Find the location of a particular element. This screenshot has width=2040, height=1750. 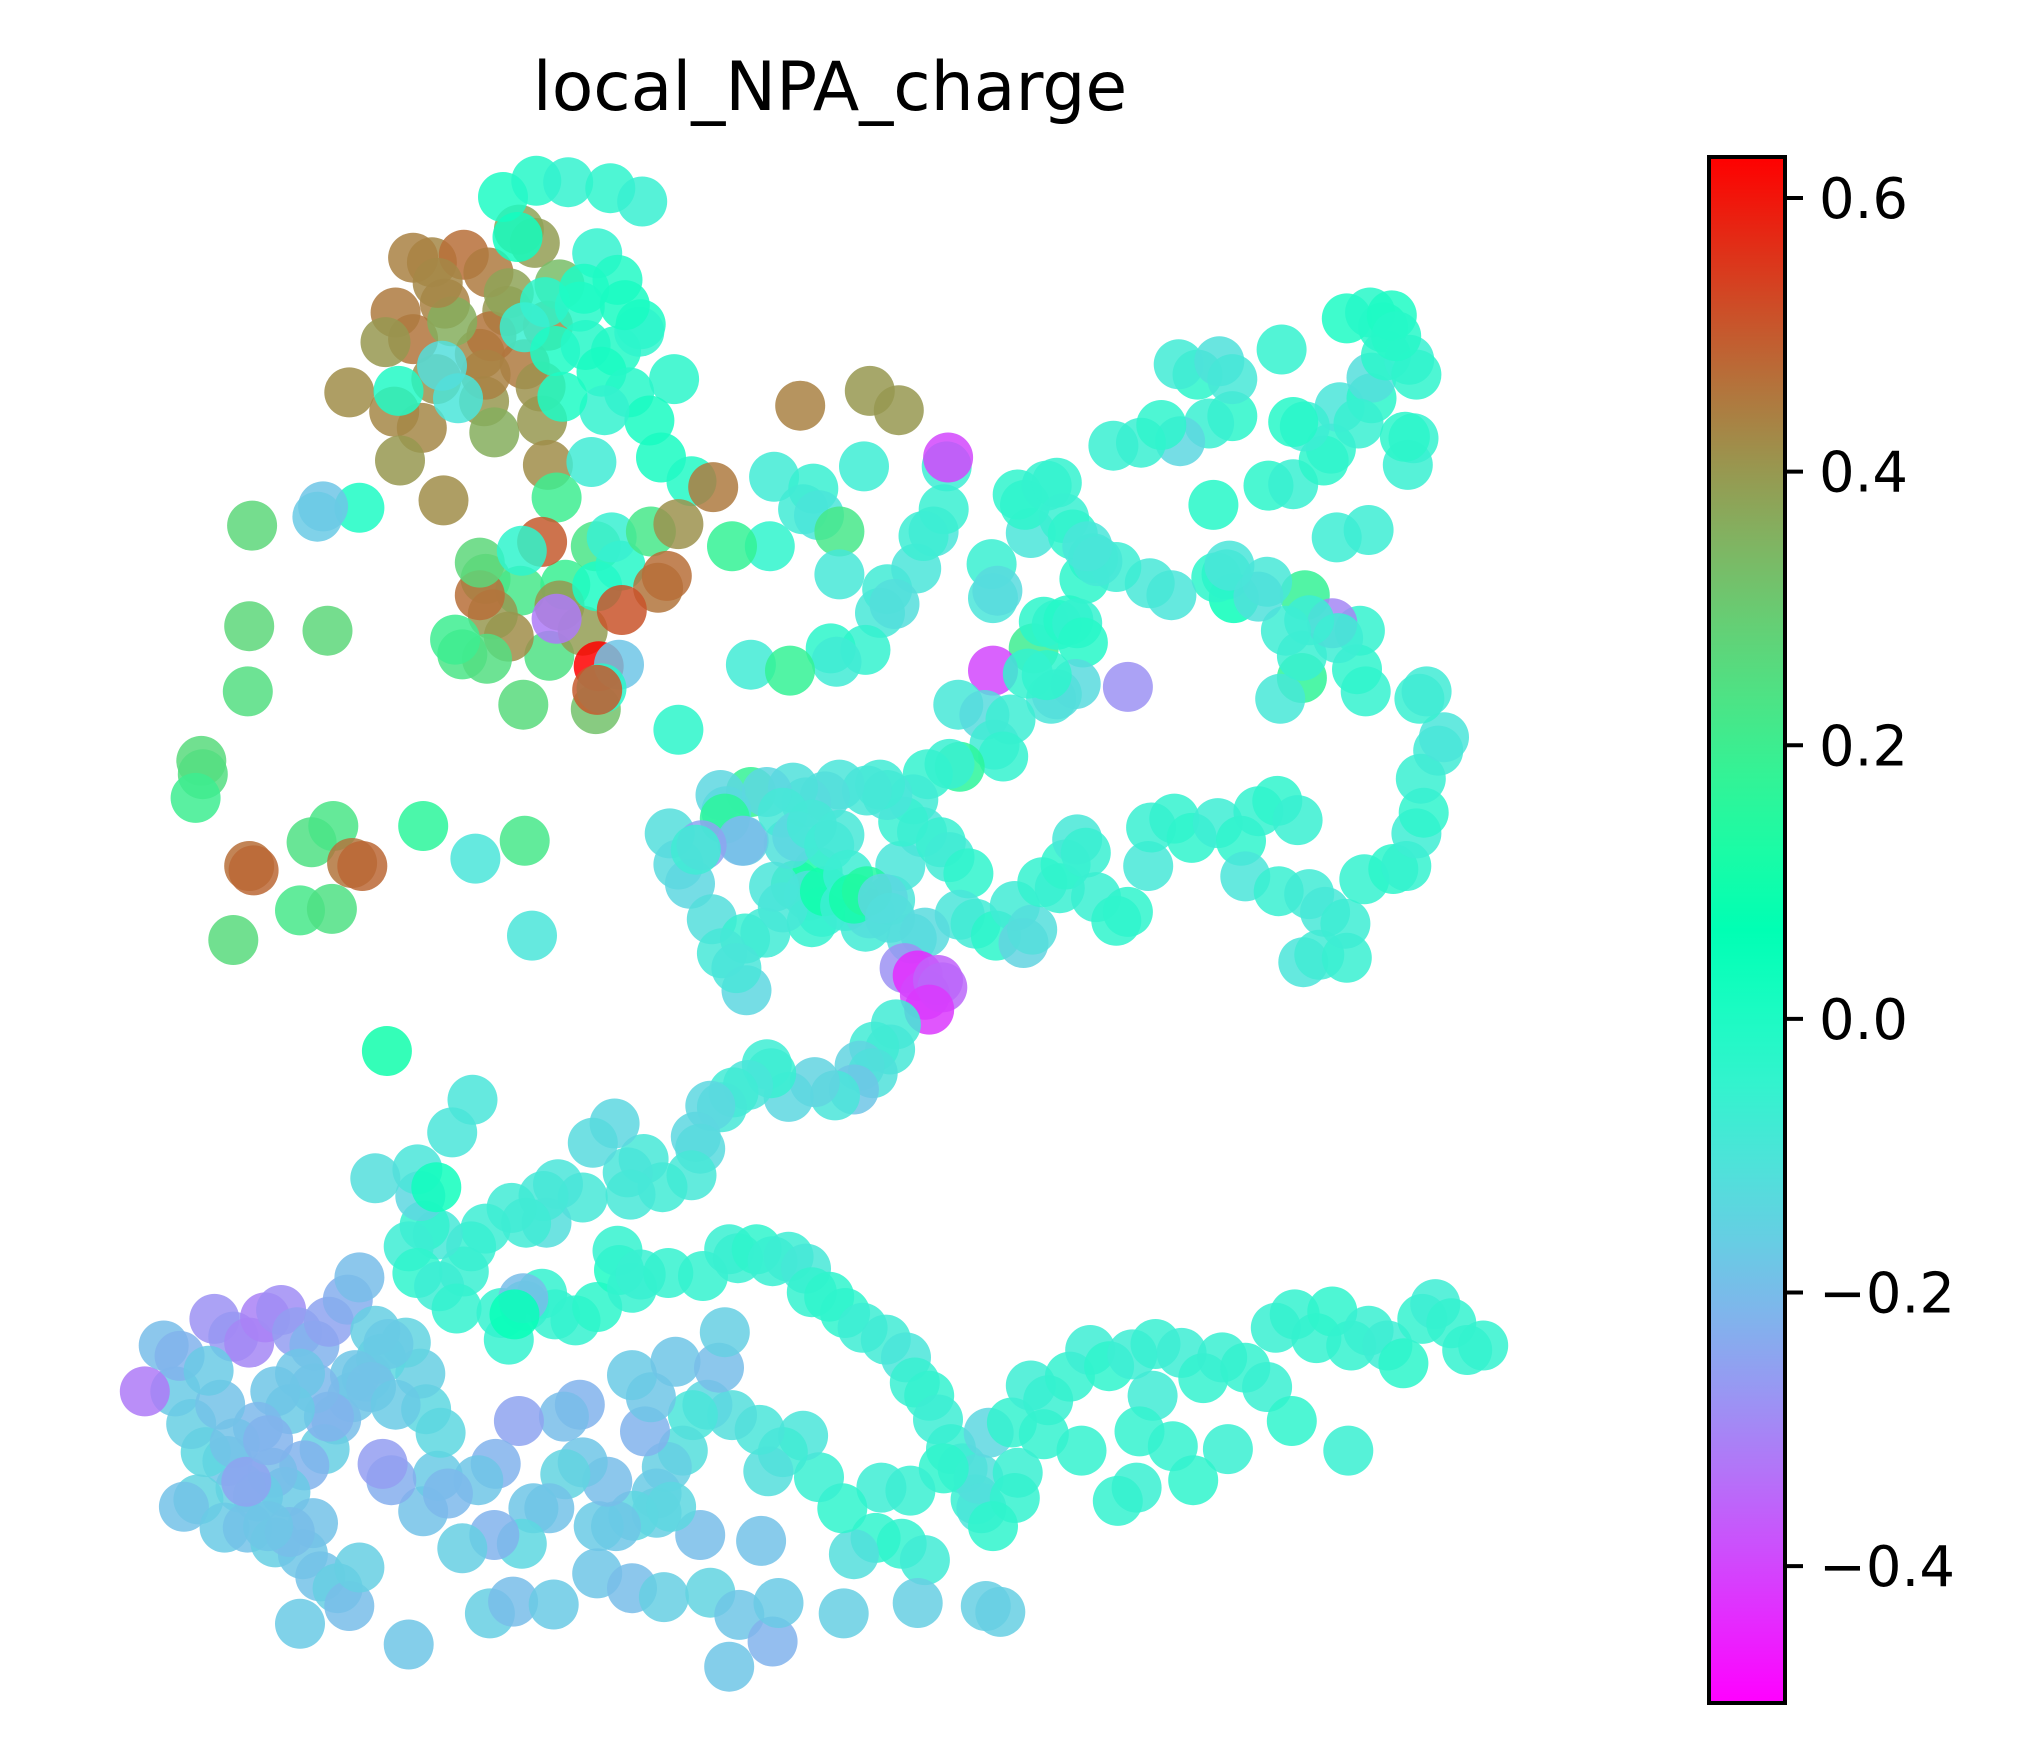

colorbar-tick-label: 0.2 is located at coordinates (1863, 746).